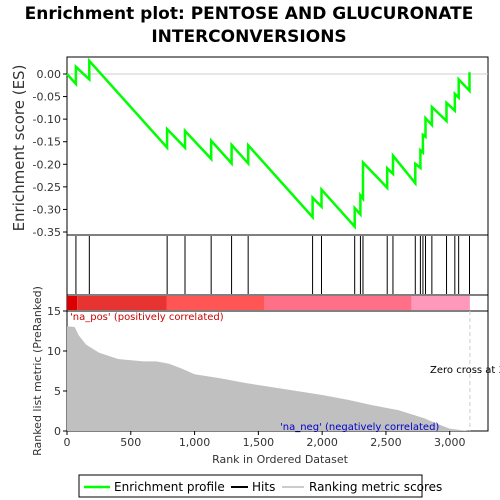 The image size is (500, 500). I want to click on metric-y-tick-label: 10, so click(54, 351).